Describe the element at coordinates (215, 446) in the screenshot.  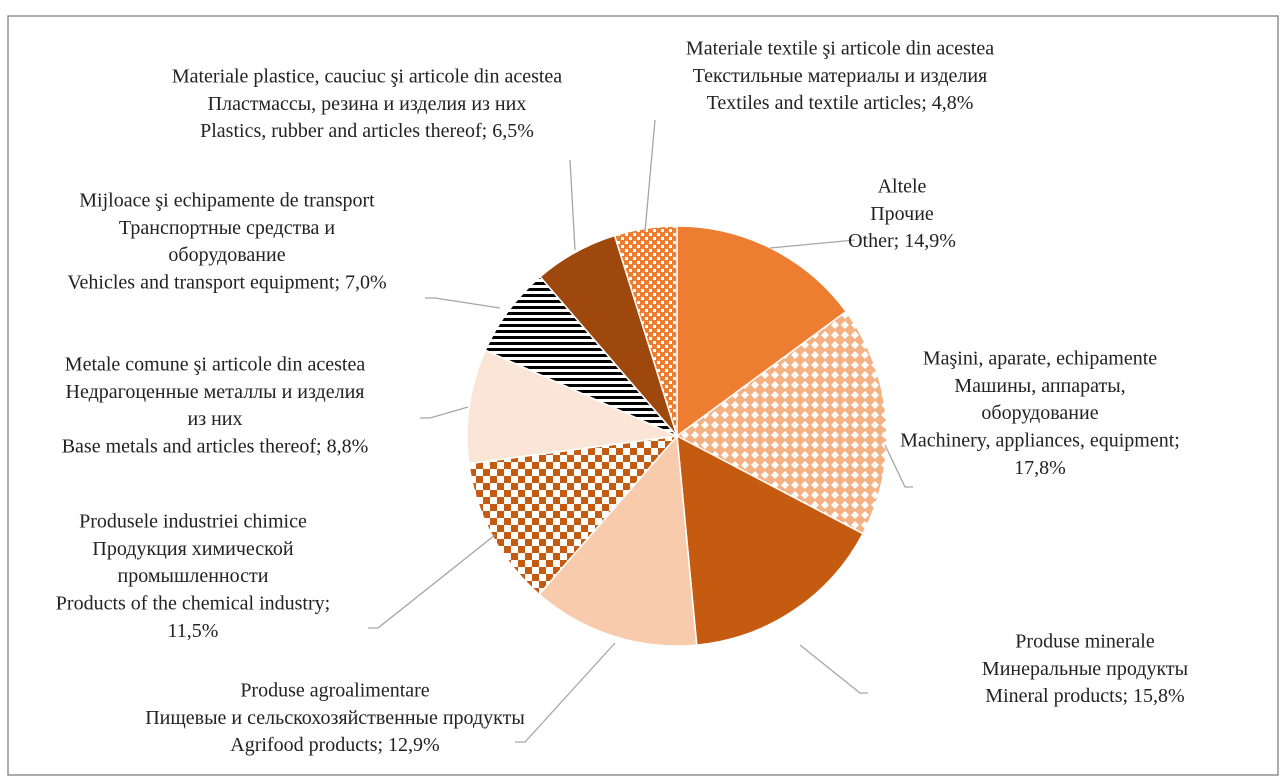
I see `data-label: Base metals and articles thereof; 8,8%` at that location.